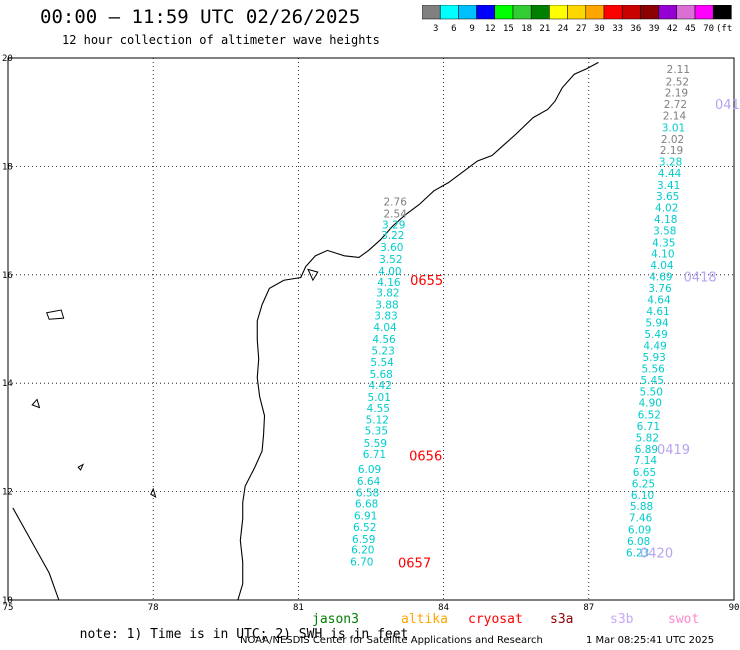 The width and height of the screenshot is (740, 650). Describe the element at coordinates (526, 29) in the screenshot. I see `scale-label: 18` at that location.